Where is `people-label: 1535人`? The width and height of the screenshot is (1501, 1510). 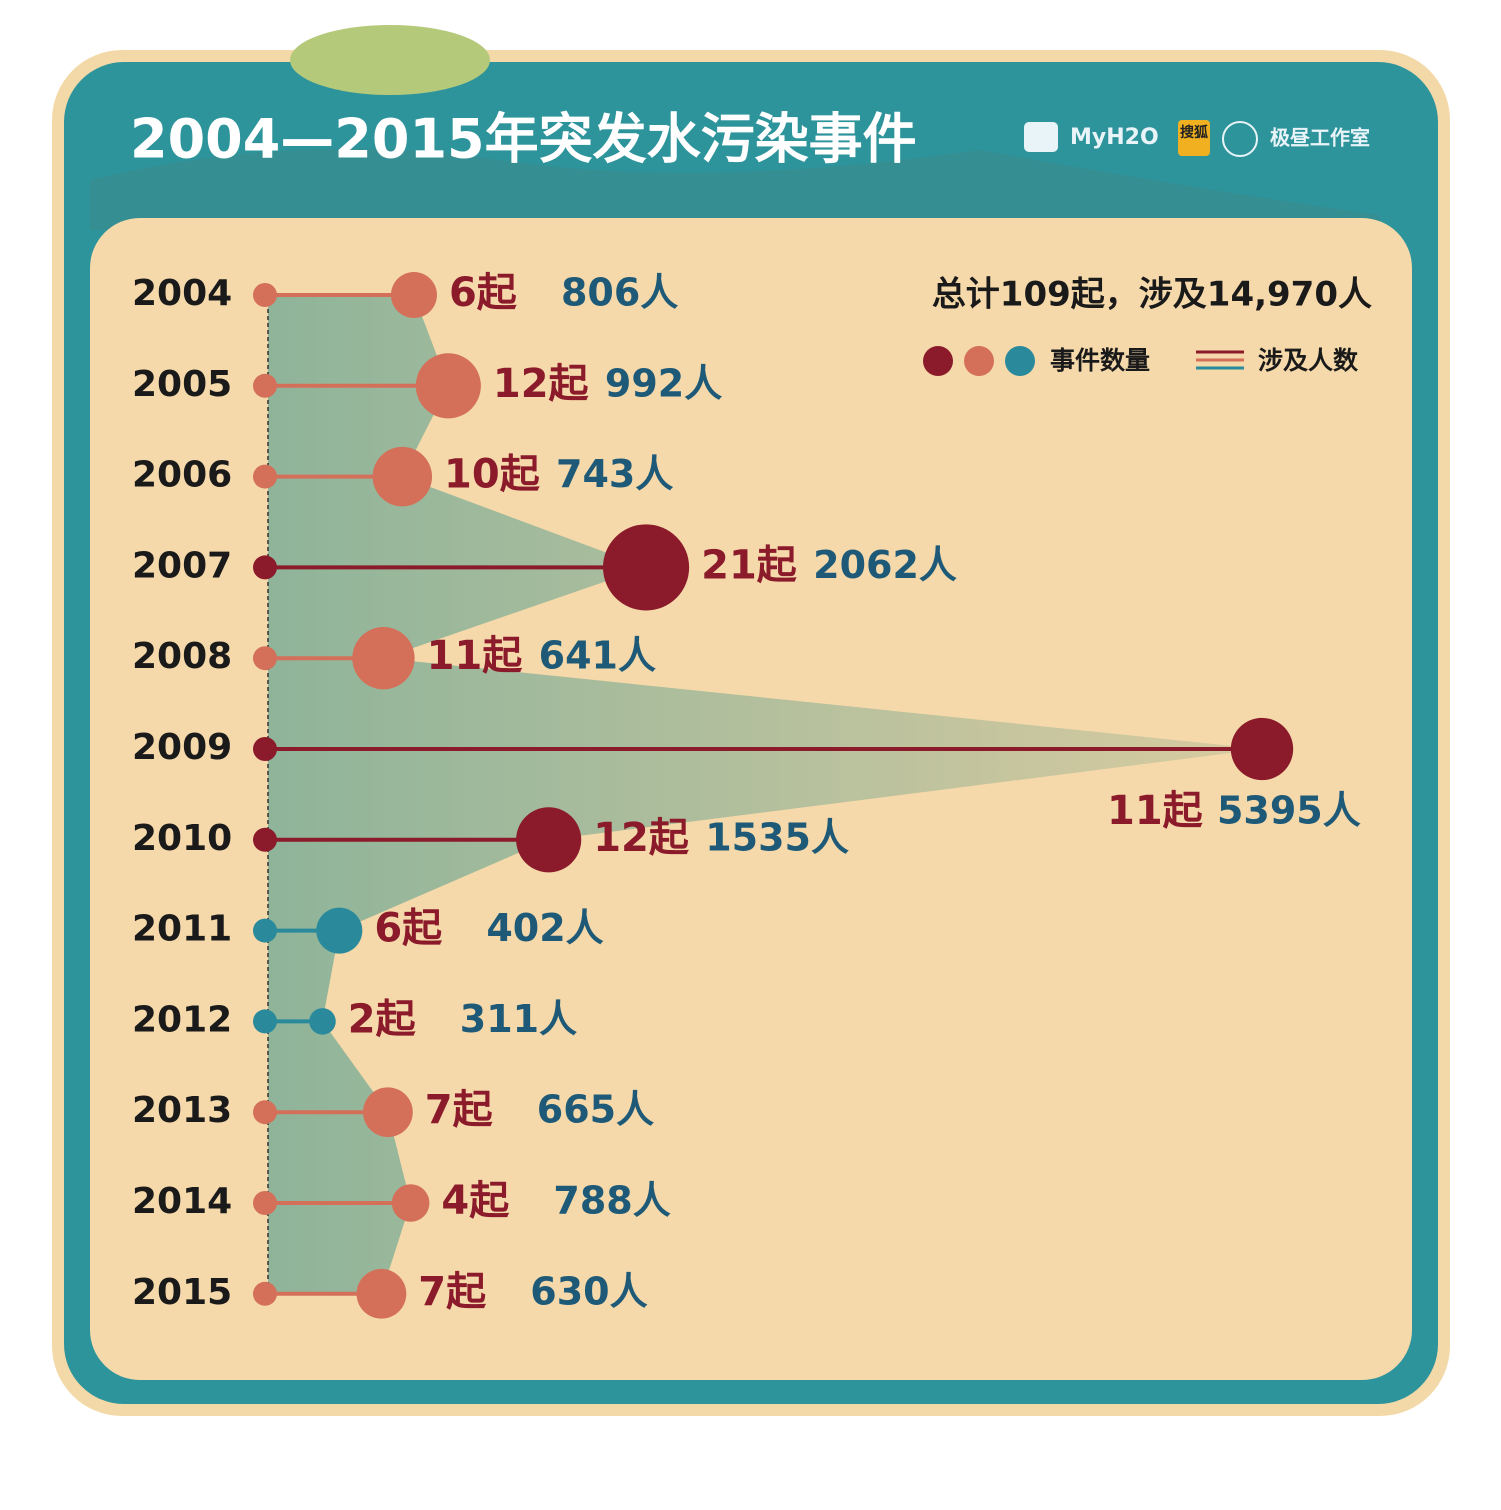
people-label: 1535人 is located at coordinates (777, 837).